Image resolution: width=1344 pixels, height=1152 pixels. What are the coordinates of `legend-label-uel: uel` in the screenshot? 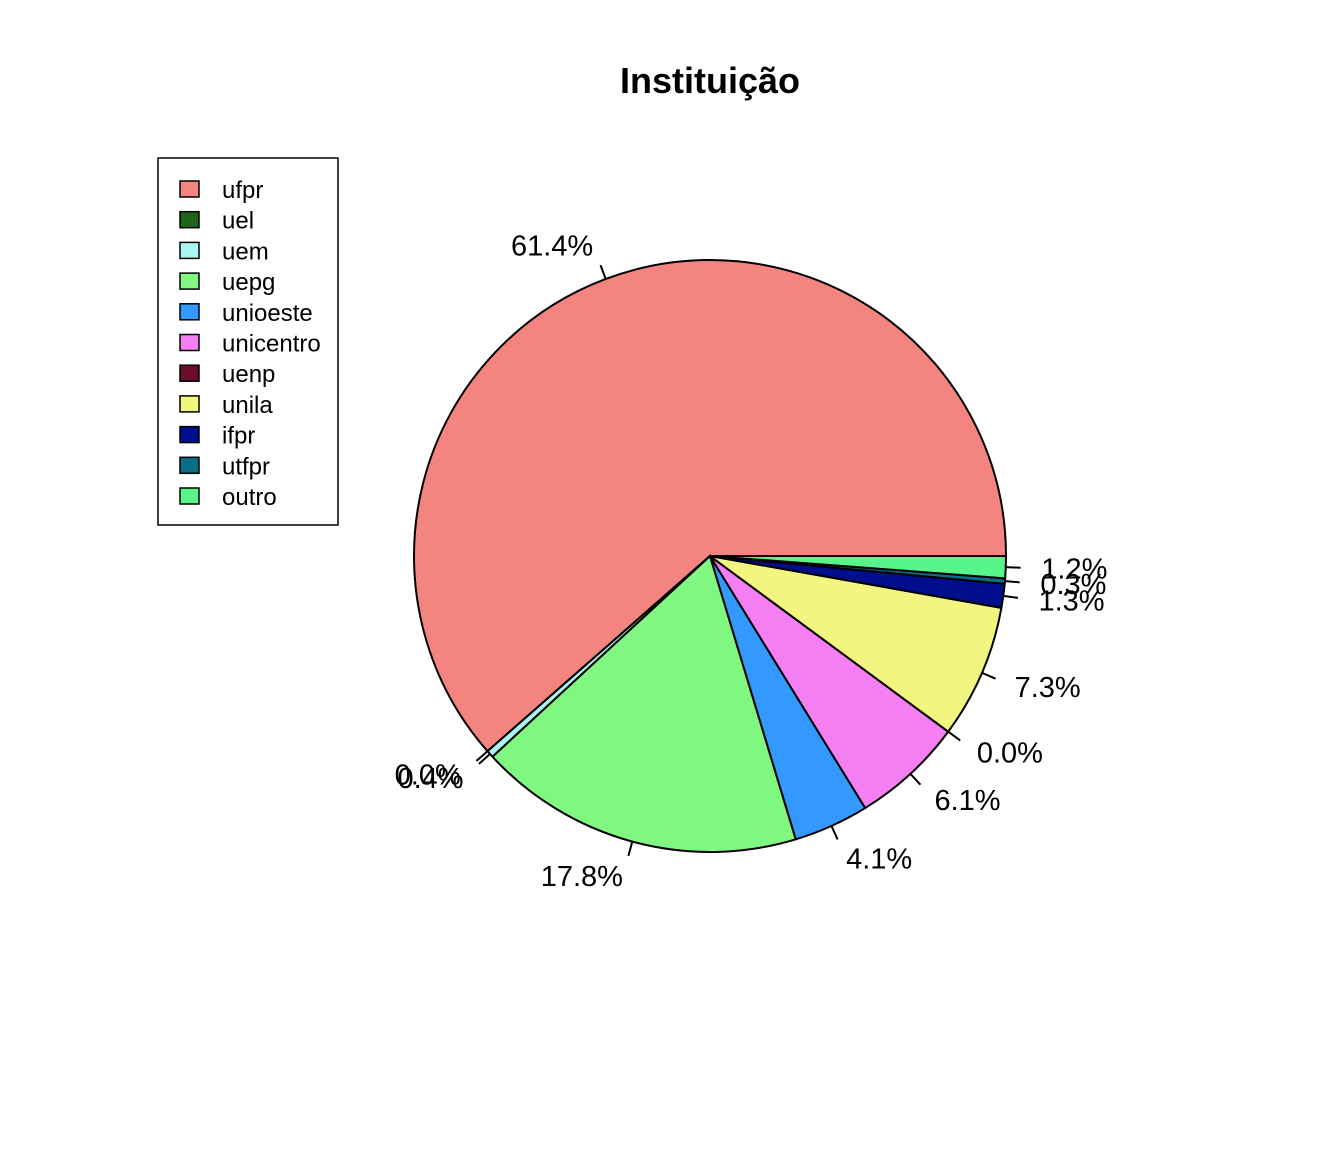 It's located at (238, 221).